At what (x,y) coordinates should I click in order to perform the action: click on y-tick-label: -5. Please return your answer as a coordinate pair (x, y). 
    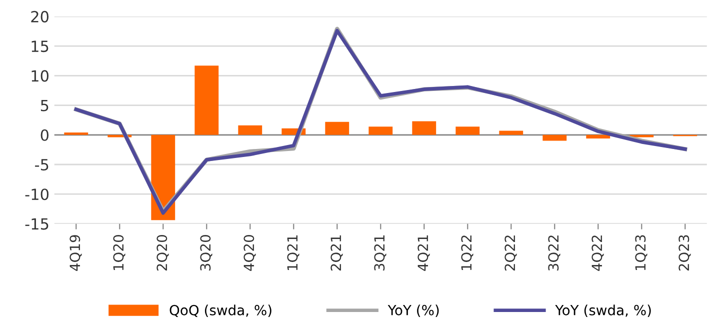
    Looking at the image, I should click on (41, 165).